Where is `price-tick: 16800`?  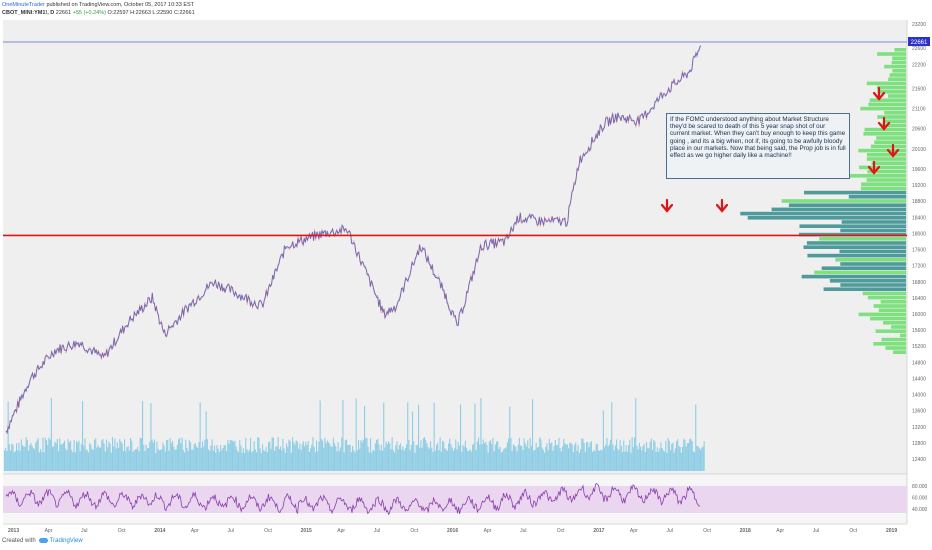 price-tick: 16800 is located at coordinates (919, 283).